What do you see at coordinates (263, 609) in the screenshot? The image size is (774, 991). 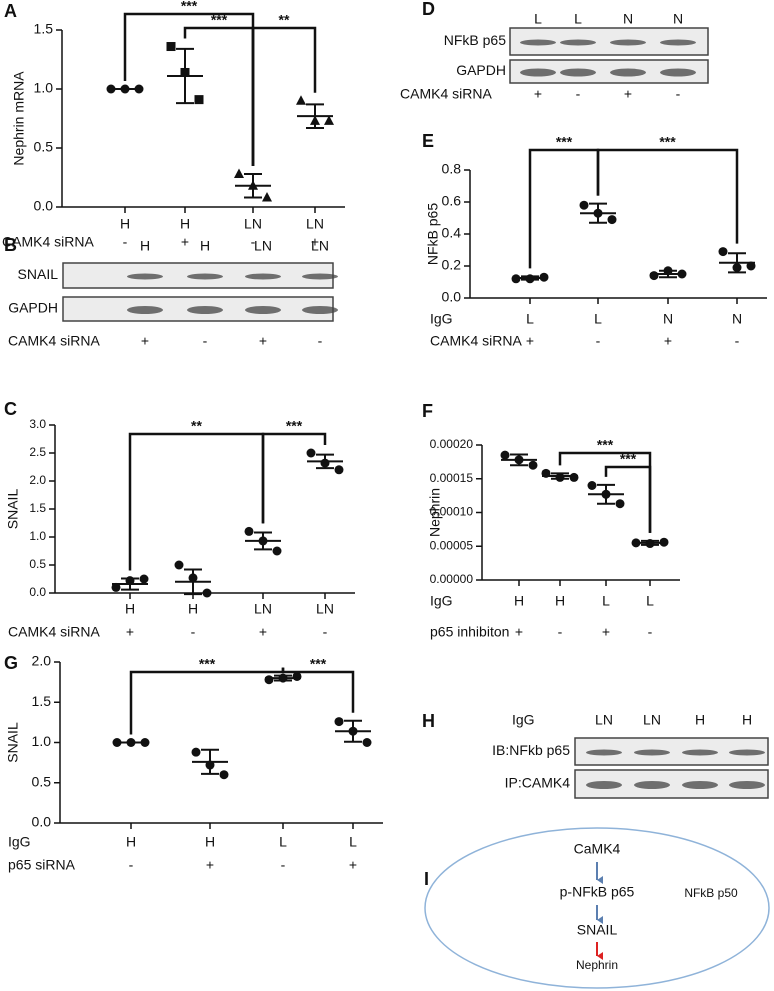 I see `x-tick-label: LN` at bounding box center [263, 609].